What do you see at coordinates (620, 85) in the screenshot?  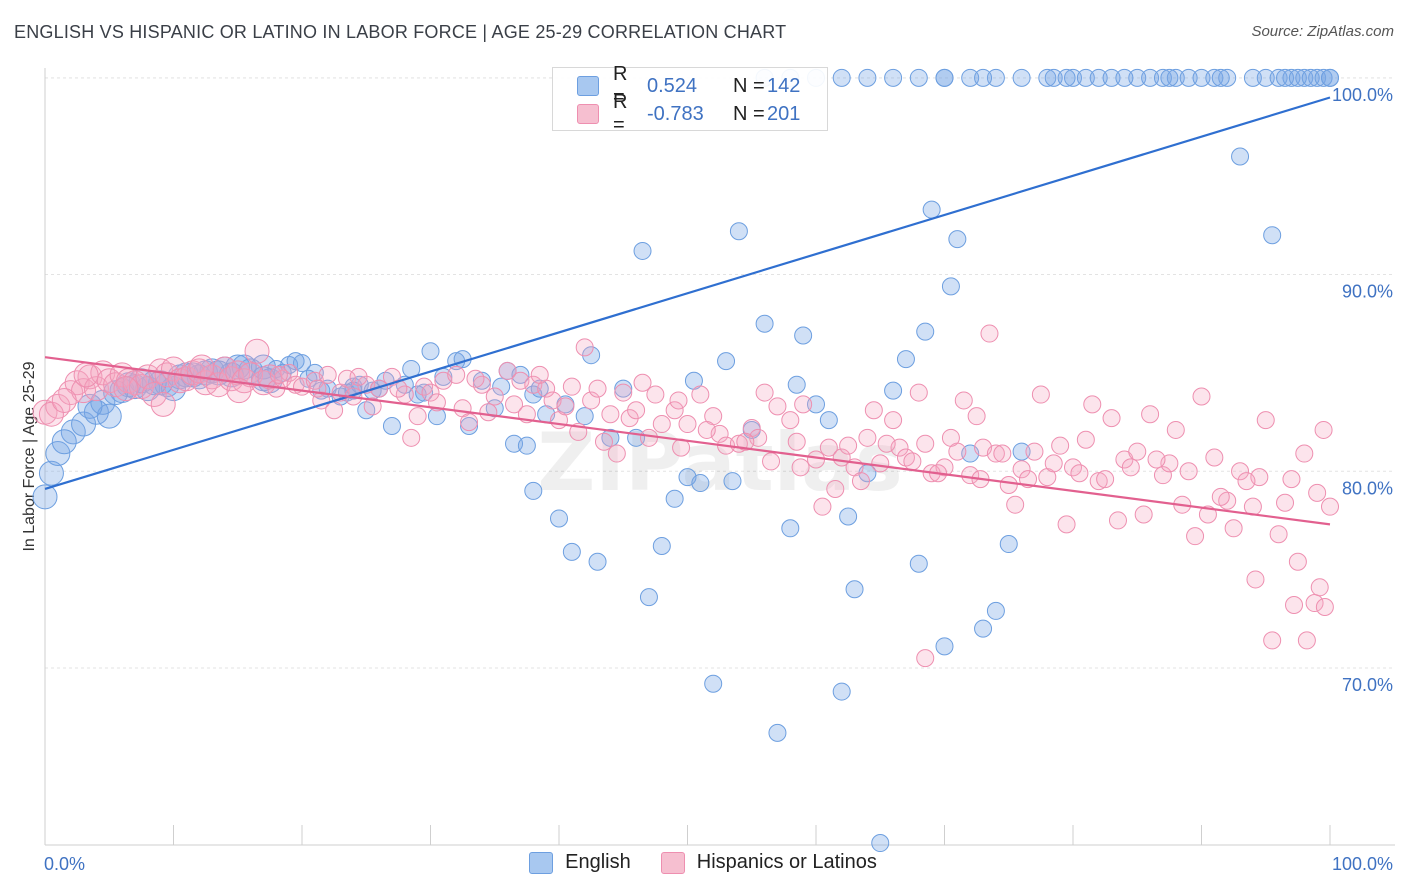 I see `legend-r-label: R =` at bounding box center [620, 85].